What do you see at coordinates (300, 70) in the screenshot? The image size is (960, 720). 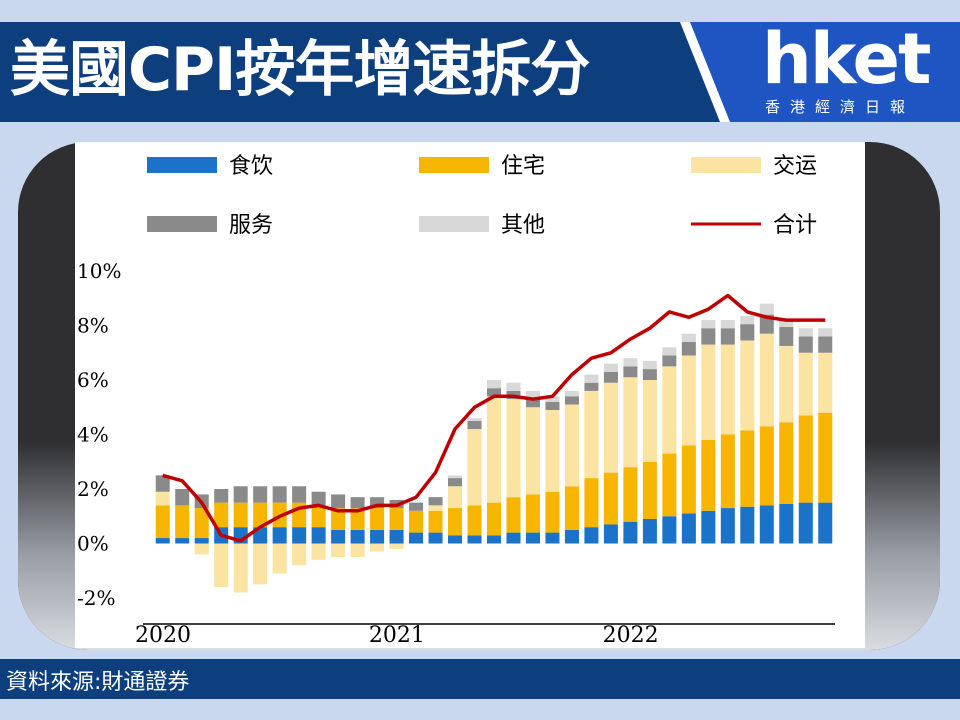 I see `page-title: 美國CPI按年增速拆分` at bounding box center [300, 70].